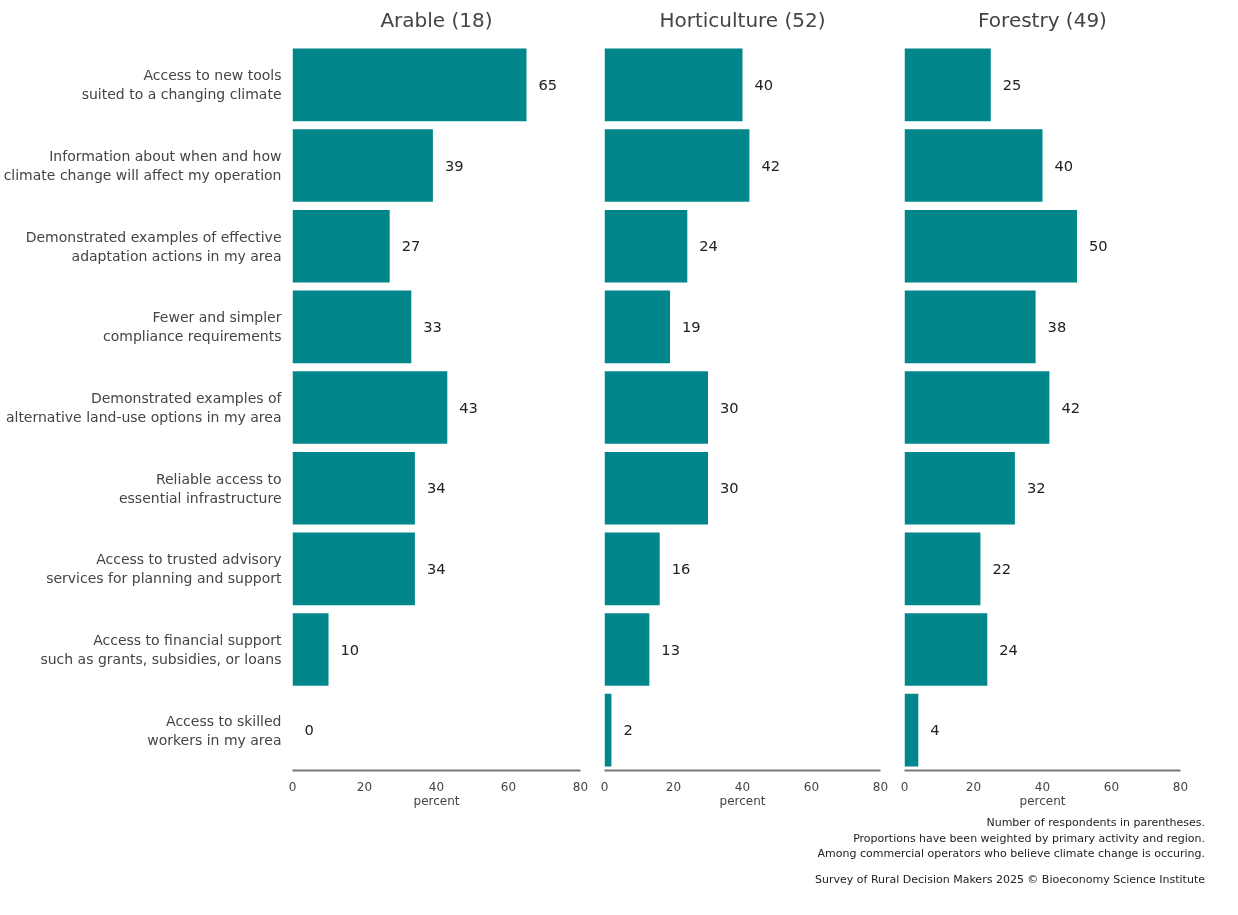  Describe the element at coordinates (1011, 839) in the screenshot. I see `text: Number of respondents in parentheses. Proportions have been weighted by primary activity and region. Among commercial operators who believe climate change is occuring.` at that location.